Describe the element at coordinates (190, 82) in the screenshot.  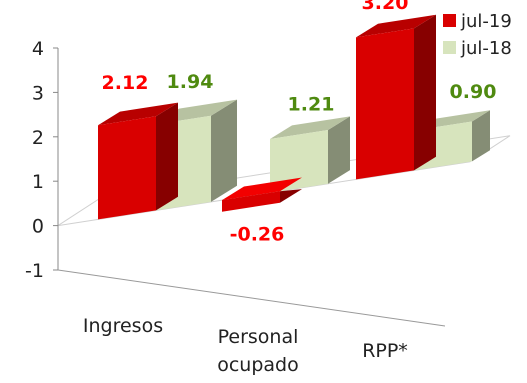
I see `data-label-jul-18: 1.94` at that location.